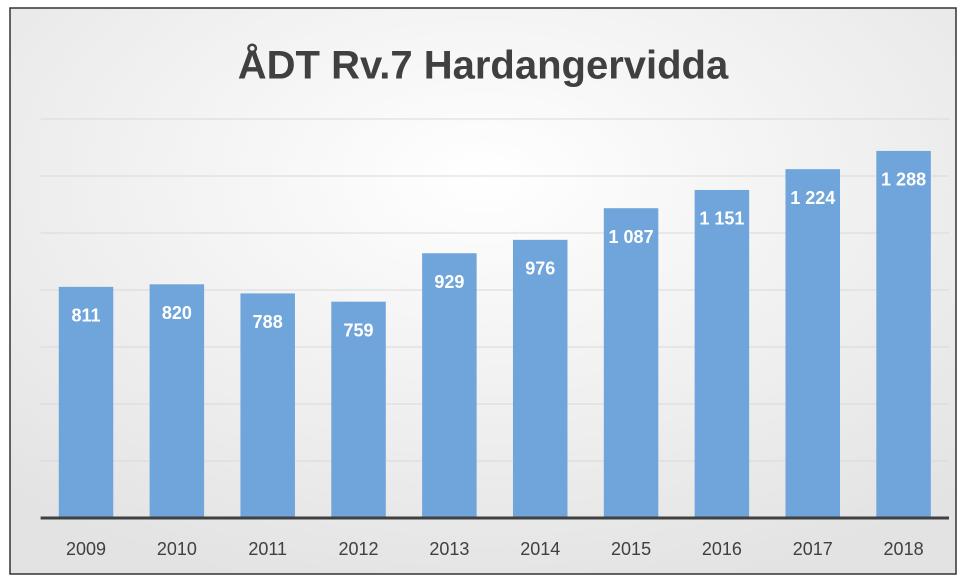  What do you see at coordinates (359, 549) in the screenshot?
I see `x-tick-label: 2012` at bounding box center [359, 549].